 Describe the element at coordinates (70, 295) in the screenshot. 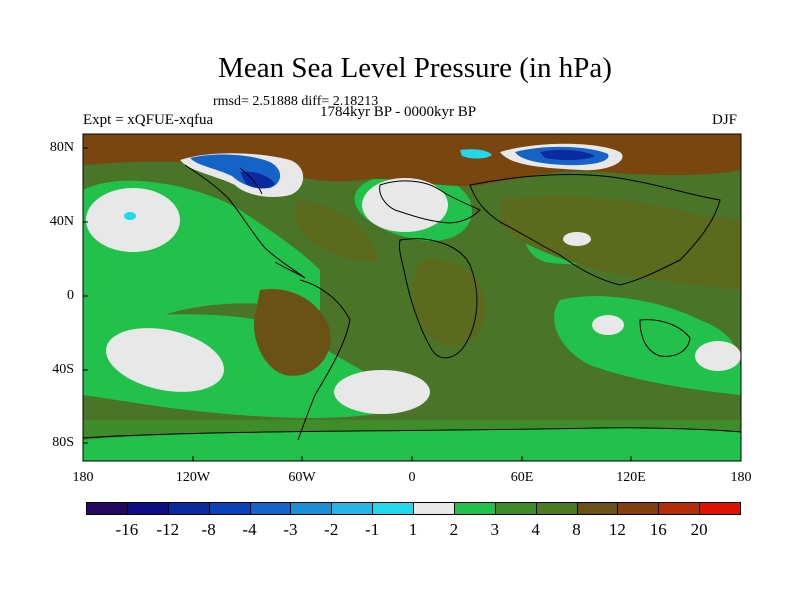

I see `y-tick-0: 0` at that location.